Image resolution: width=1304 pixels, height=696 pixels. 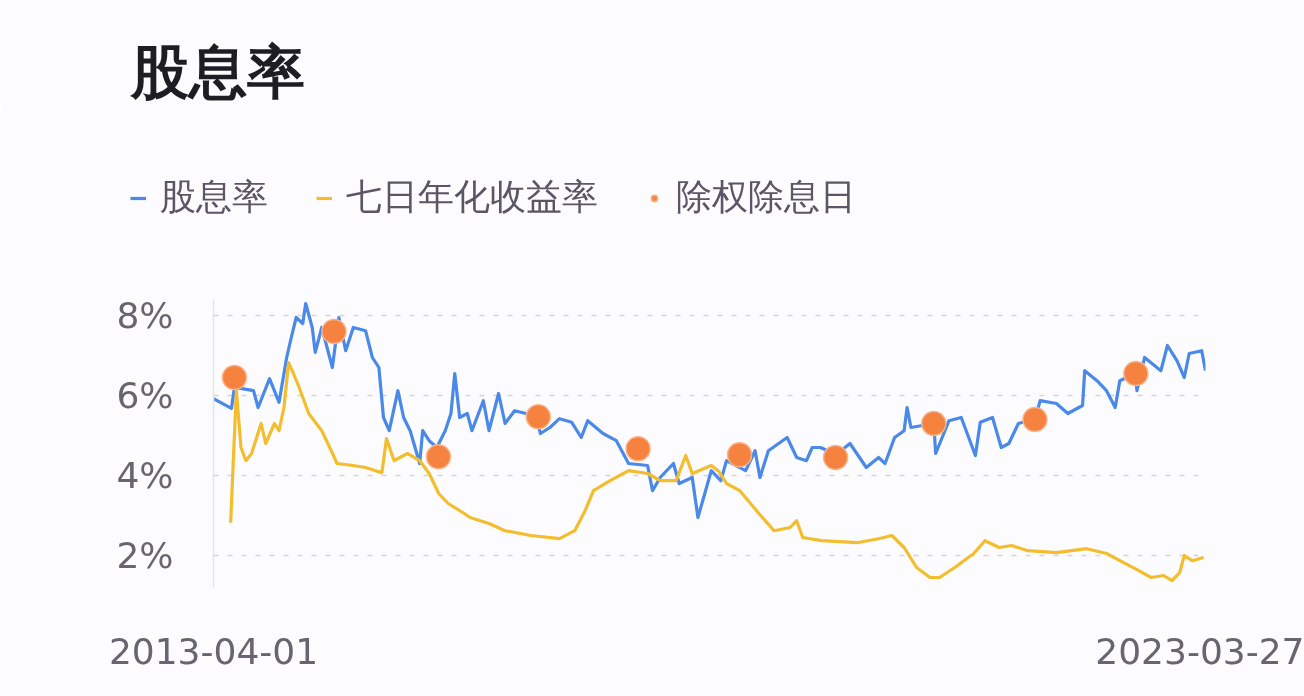 I want to click on legend-label: 除权除息日, so click(x=766, y=197).